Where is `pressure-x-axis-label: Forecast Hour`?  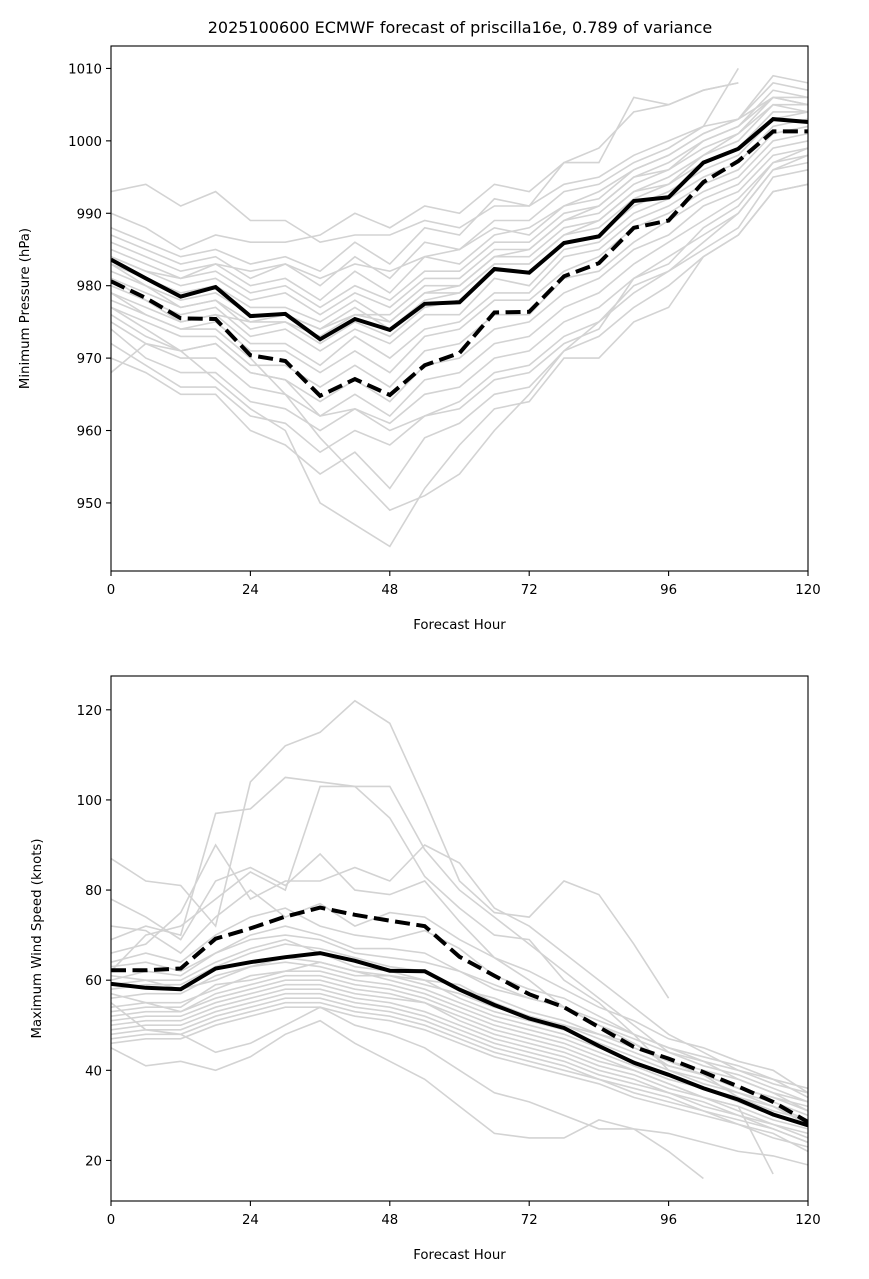
pressure-x-axis-label: Forecast Hour is located at coordinates (459, 625).